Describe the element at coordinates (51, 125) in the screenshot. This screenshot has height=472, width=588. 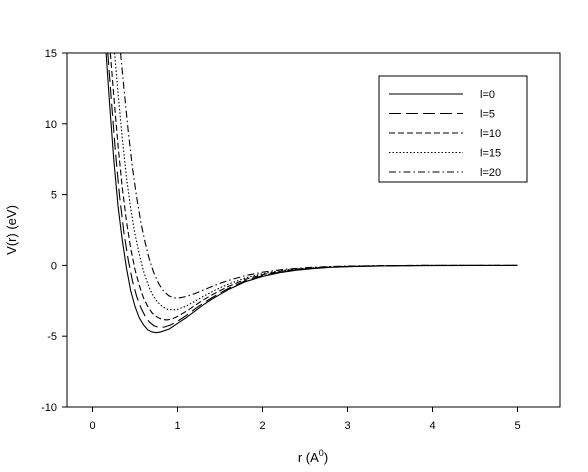
I see `y-tick-label: 10` at that location.